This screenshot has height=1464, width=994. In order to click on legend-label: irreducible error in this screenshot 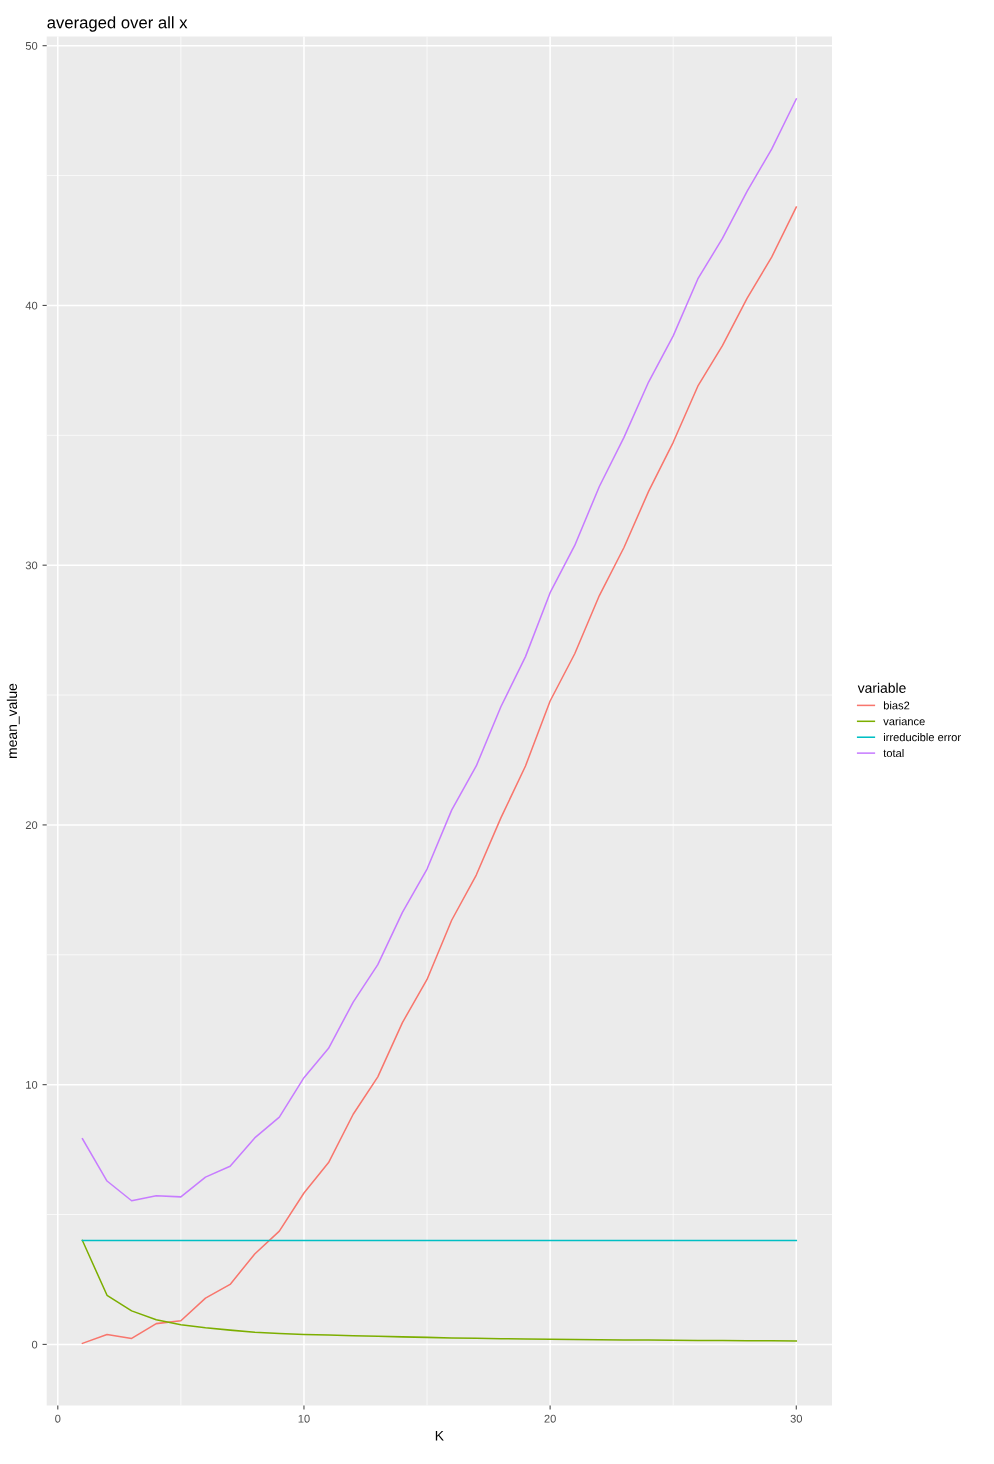, I will do `click(922, 737)`.